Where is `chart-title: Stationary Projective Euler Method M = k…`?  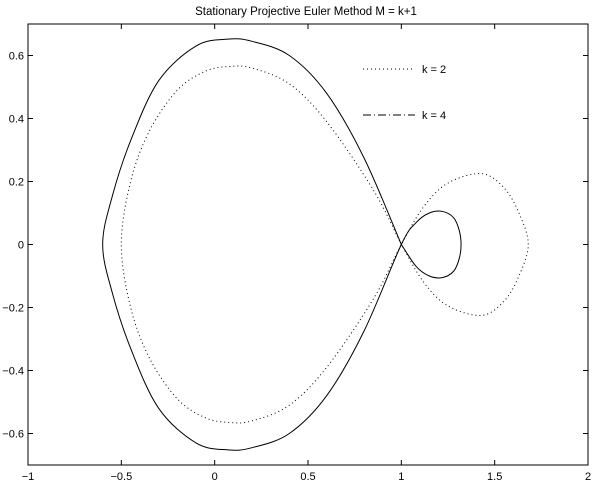 chart-title: Stationary Projective Euler Method M = k… is located at coordinates (306, 12).